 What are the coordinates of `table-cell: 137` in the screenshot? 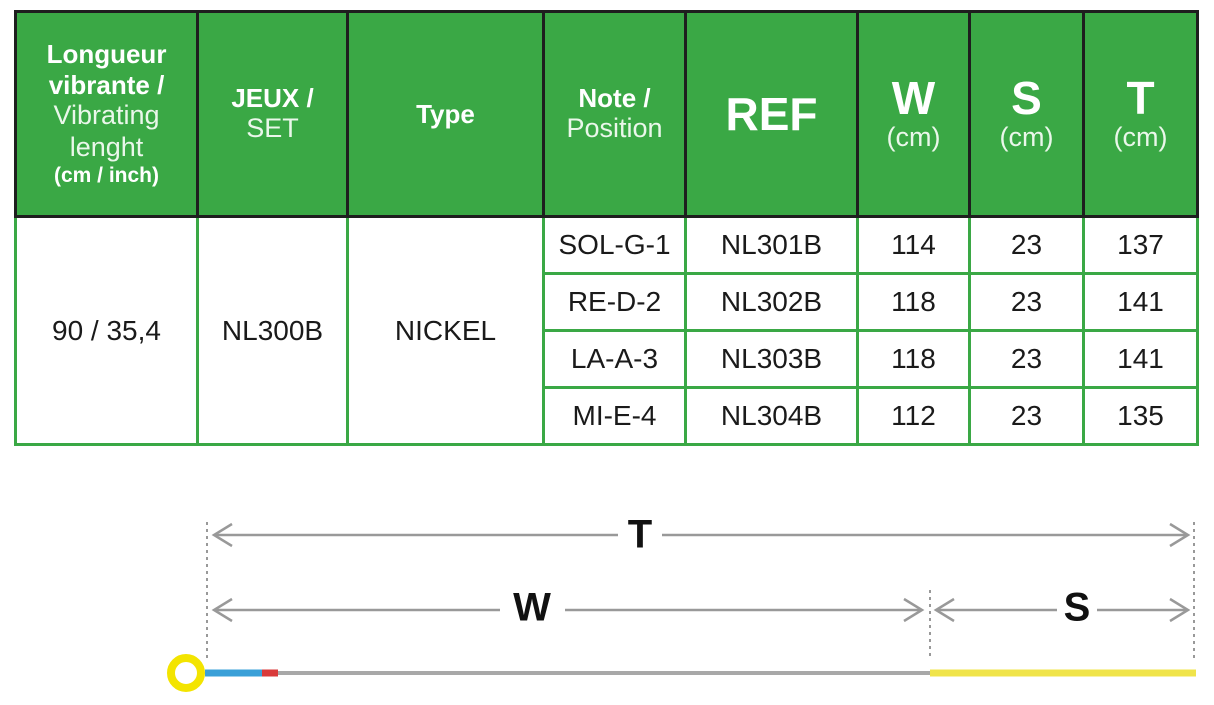 It's located at (1140, 245).